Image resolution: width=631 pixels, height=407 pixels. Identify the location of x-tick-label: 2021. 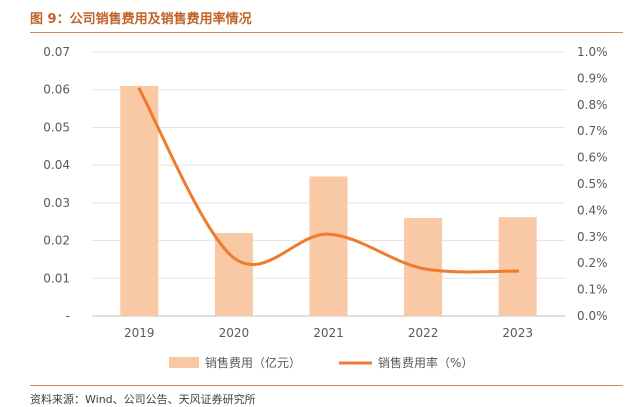
(328, 333).